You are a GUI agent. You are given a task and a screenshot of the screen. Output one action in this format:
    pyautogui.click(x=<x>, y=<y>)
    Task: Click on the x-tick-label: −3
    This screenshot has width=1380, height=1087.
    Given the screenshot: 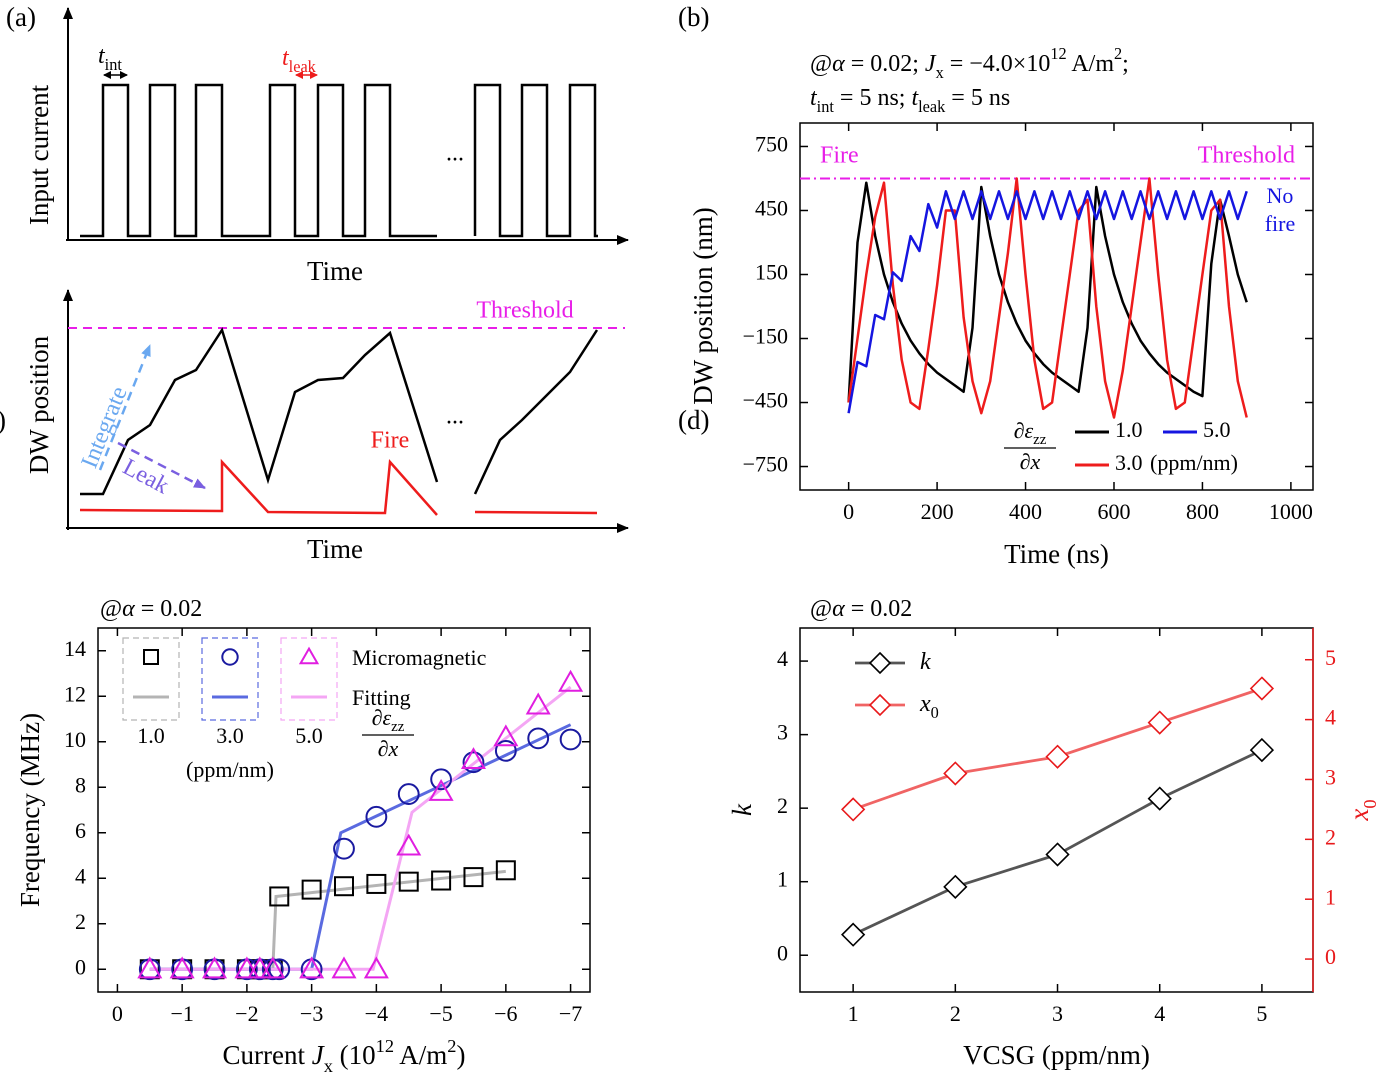 What is the action you would take?
    pyautogui.click(x=311, y=1013)
    